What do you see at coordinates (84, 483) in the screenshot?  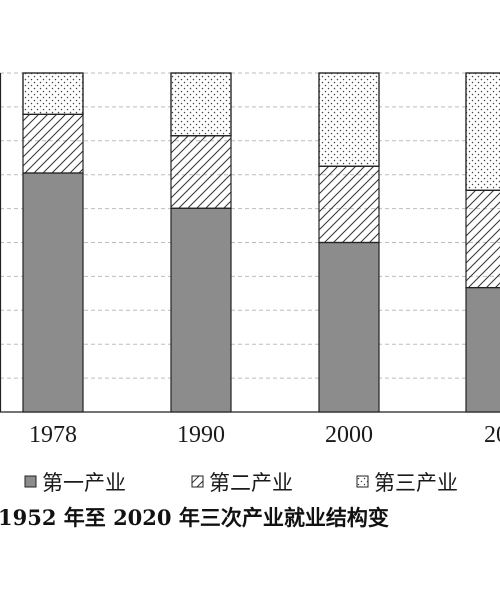 I see `legend-label: 第一产业` at bounding box center [84, 483].